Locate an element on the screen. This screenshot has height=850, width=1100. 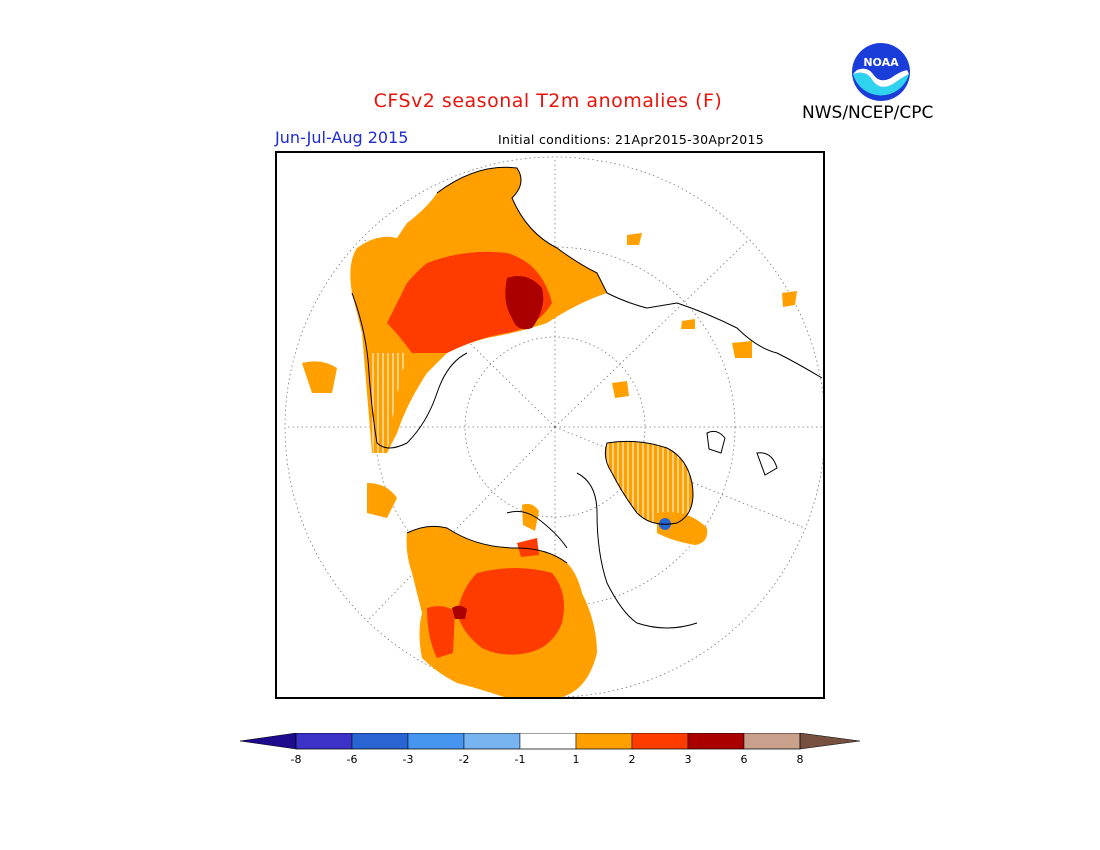
colorbar is located at coordinates (550, 741).